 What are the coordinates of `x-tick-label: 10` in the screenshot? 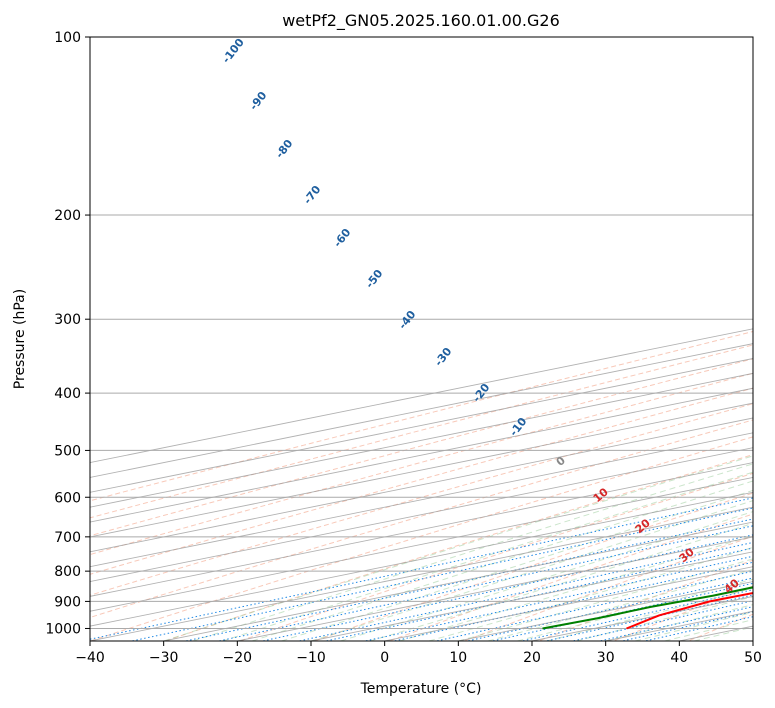 It's located at (458, 658).